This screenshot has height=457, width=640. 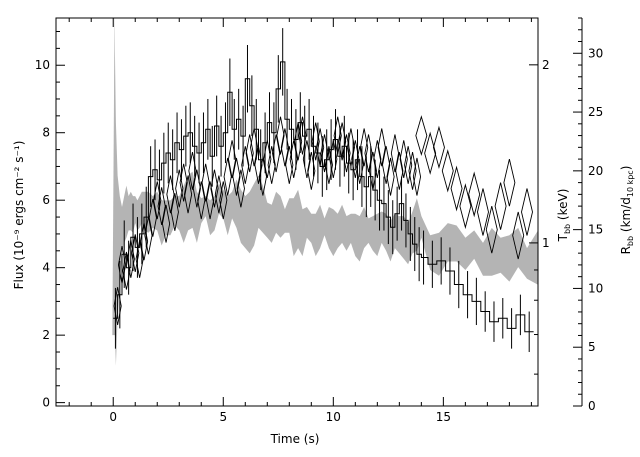 What do you see at coordinates (627, 210) in the screenshot?
I see `y-axis-label-radius: Rbb (km/d10 kpc)` at bounding box center [627, 210].